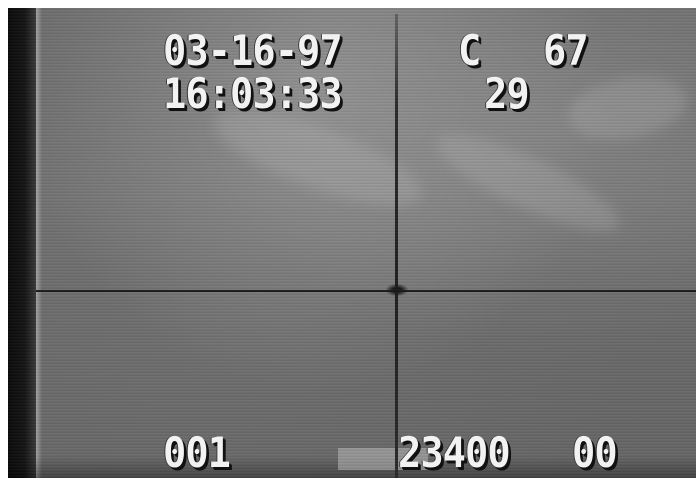 This screenshot has width=700, height=482. What do you see at coordinates (366, 291) in the screenshot?
I see `crosshair-horizontal-line` at bounding box center [366, 291].